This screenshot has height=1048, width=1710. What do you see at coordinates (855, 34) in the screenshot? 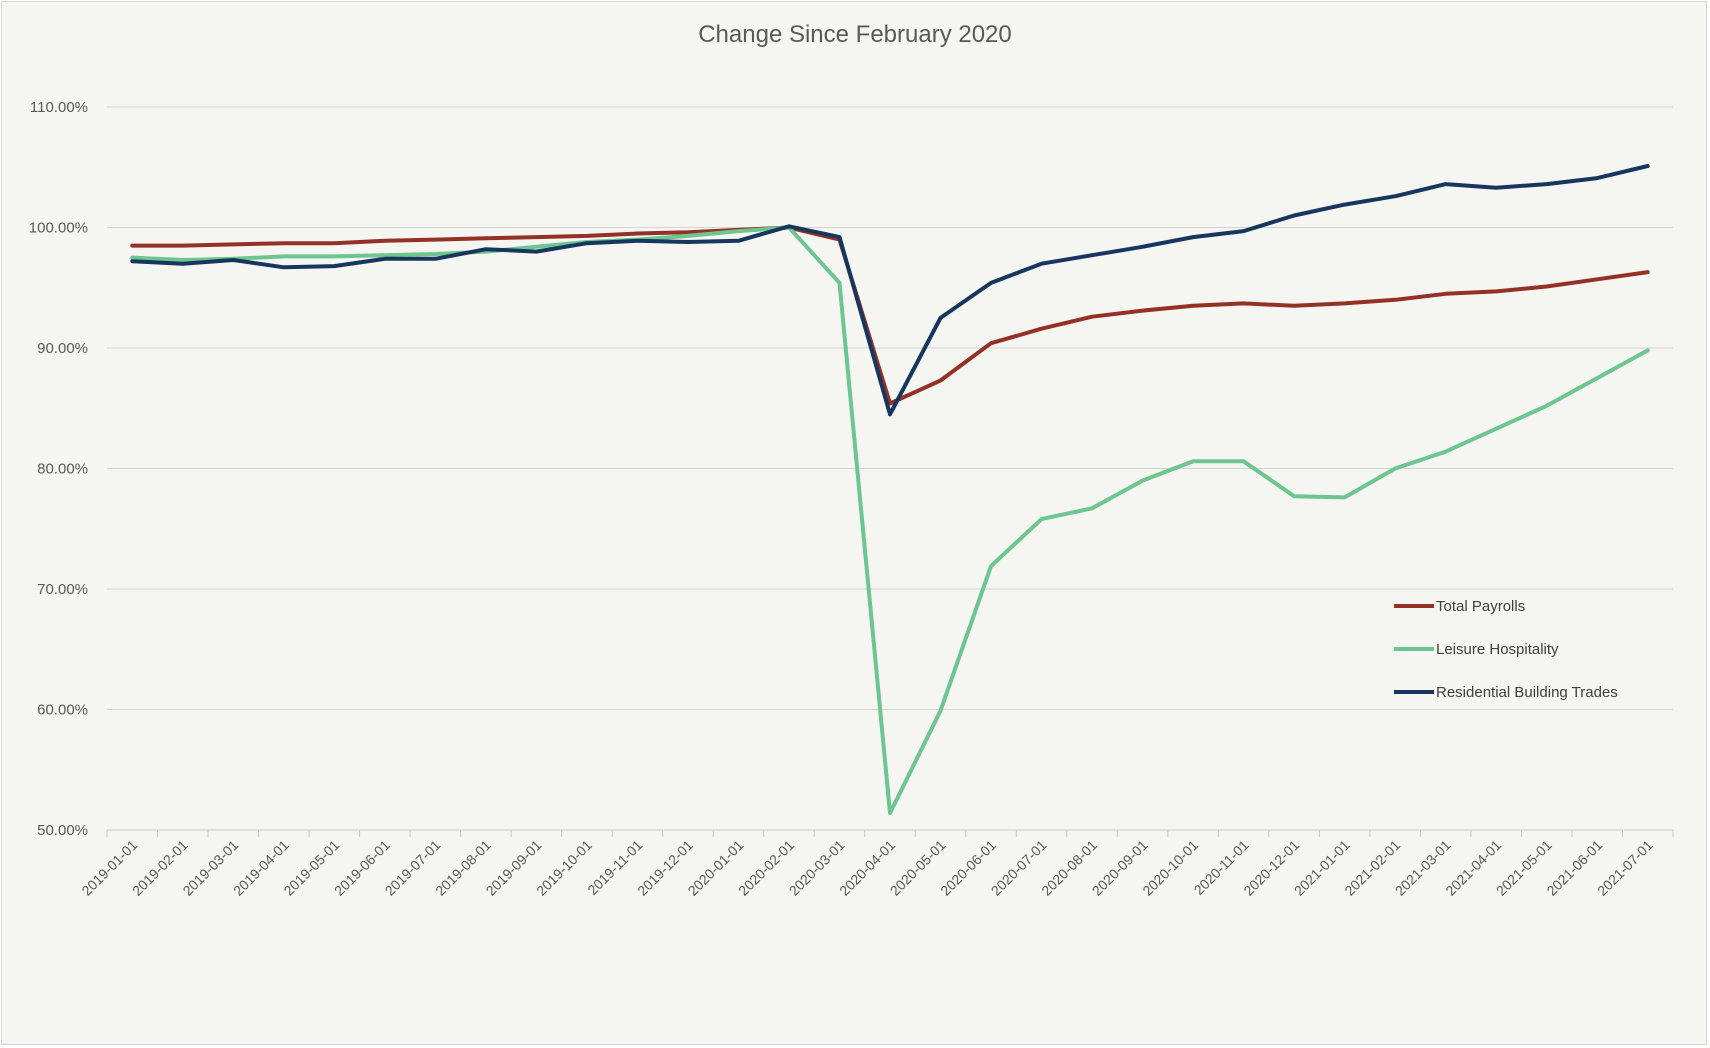
I see `chart-title: Change Since February 2020` at bounding box center [855, 34].